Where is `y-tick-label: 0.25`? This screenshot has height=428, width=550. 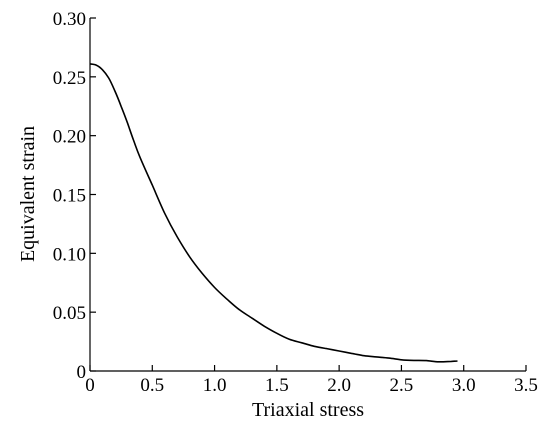
y-tick-label: 0.25 is located at coordinates (69, 78).